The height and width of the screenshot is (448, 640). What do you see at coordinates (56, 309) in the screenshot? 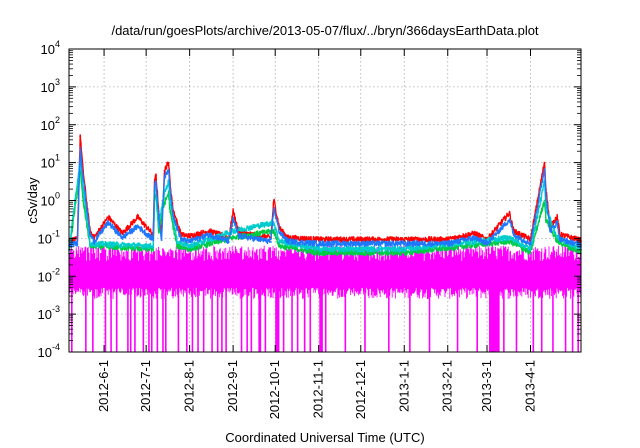
I see `y-tick-label-exponent: -3` at bounding box center [56, 309].